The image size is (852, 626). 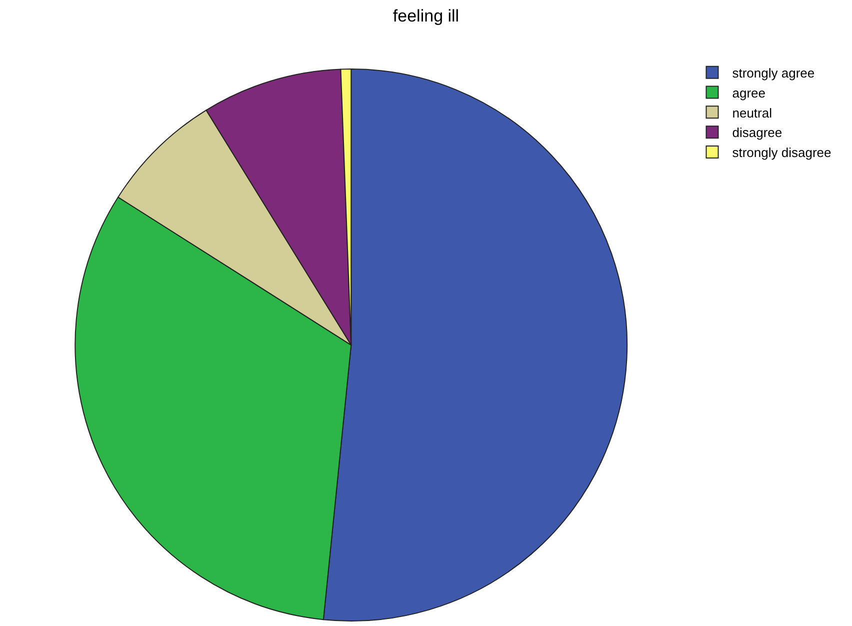 What do you see at coordinates (426, 16) in the screenshot?
I see `chart-title: feeling ill` at bounding box center [426, 16].